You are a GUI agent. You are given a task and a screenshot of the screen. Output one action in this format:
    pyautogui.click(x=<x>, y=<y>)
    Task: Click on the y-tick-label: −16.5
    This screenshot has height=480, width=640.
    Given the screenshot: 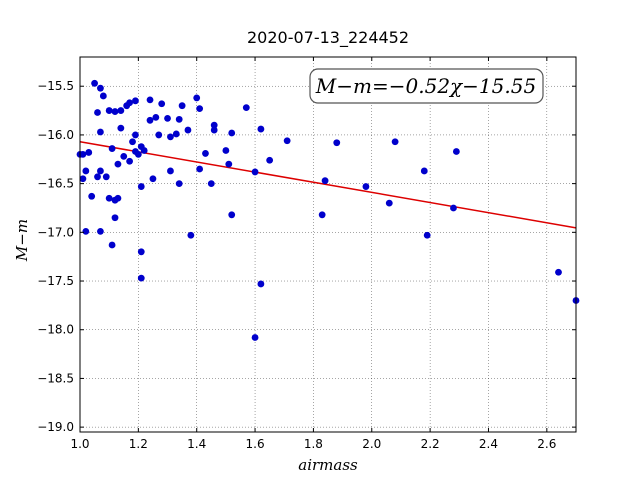 What is the action you would take?
    pyautogui.click(x=55, y=184)
    